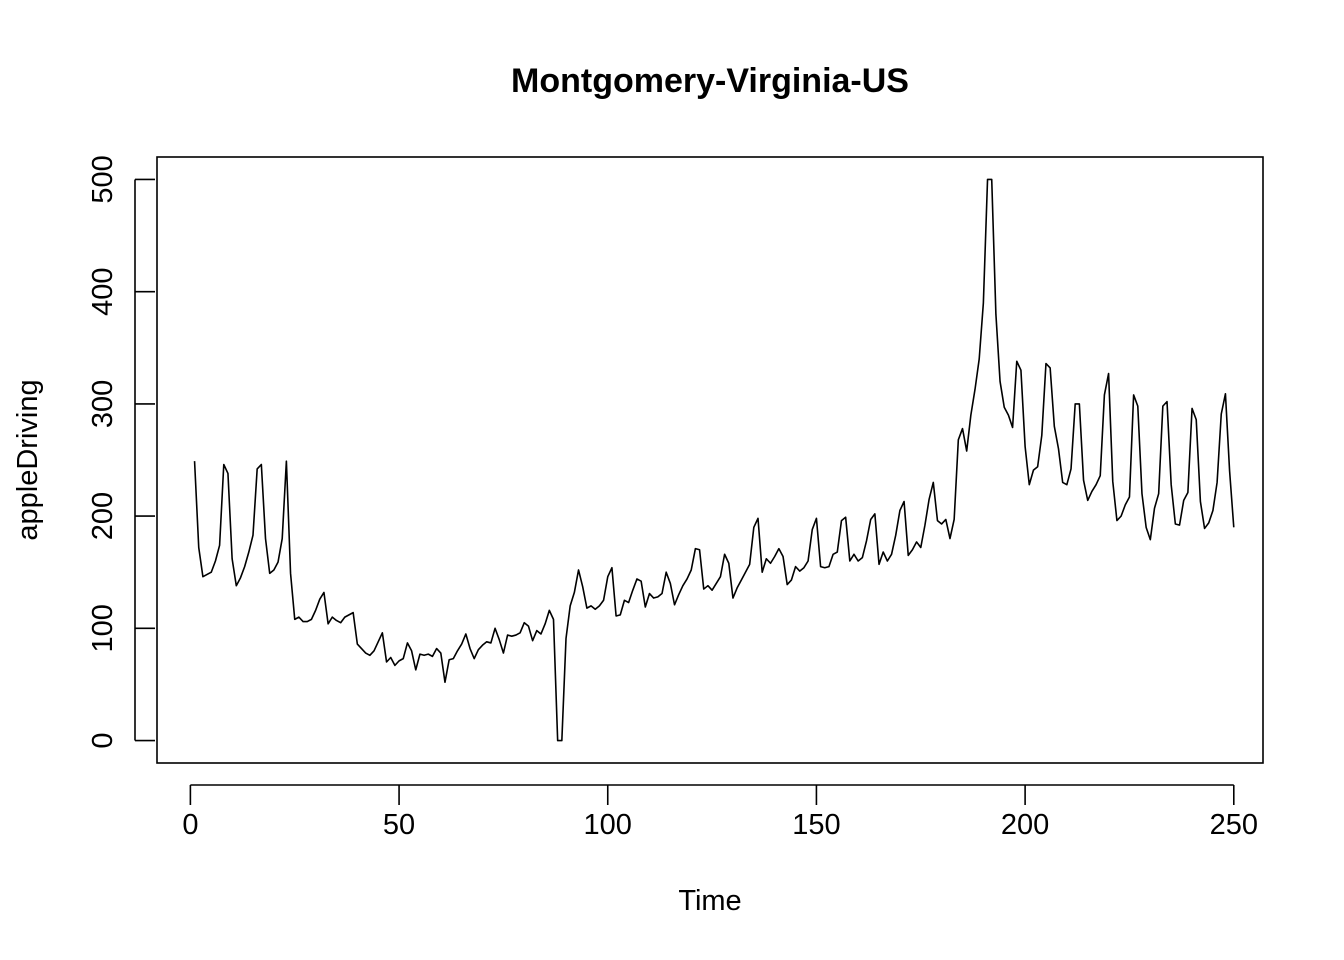  What do you see at coordinates (103, 291) in the screenshot?
I see `y-tick-label: 400` at bounding box center [103, 291].